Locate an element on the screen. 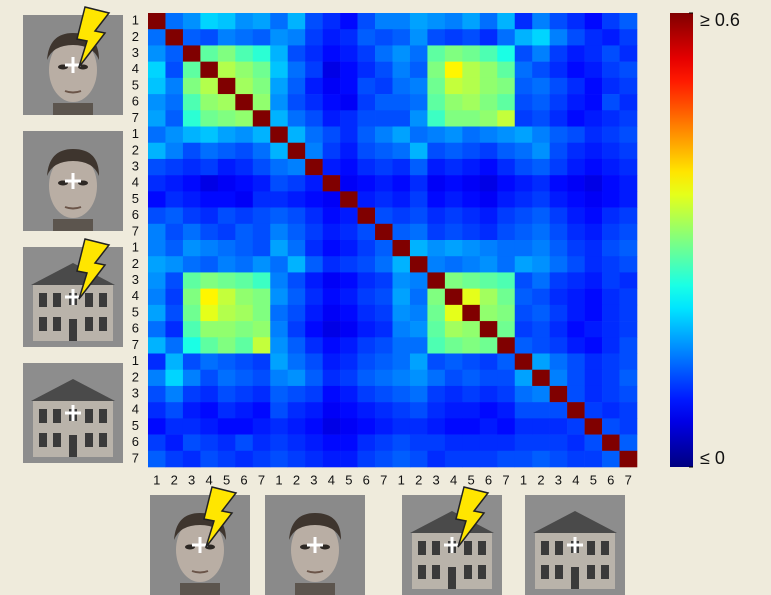 This screenshot has height=595, width=771. row-label: 7 is located at coordinates (135, 457).